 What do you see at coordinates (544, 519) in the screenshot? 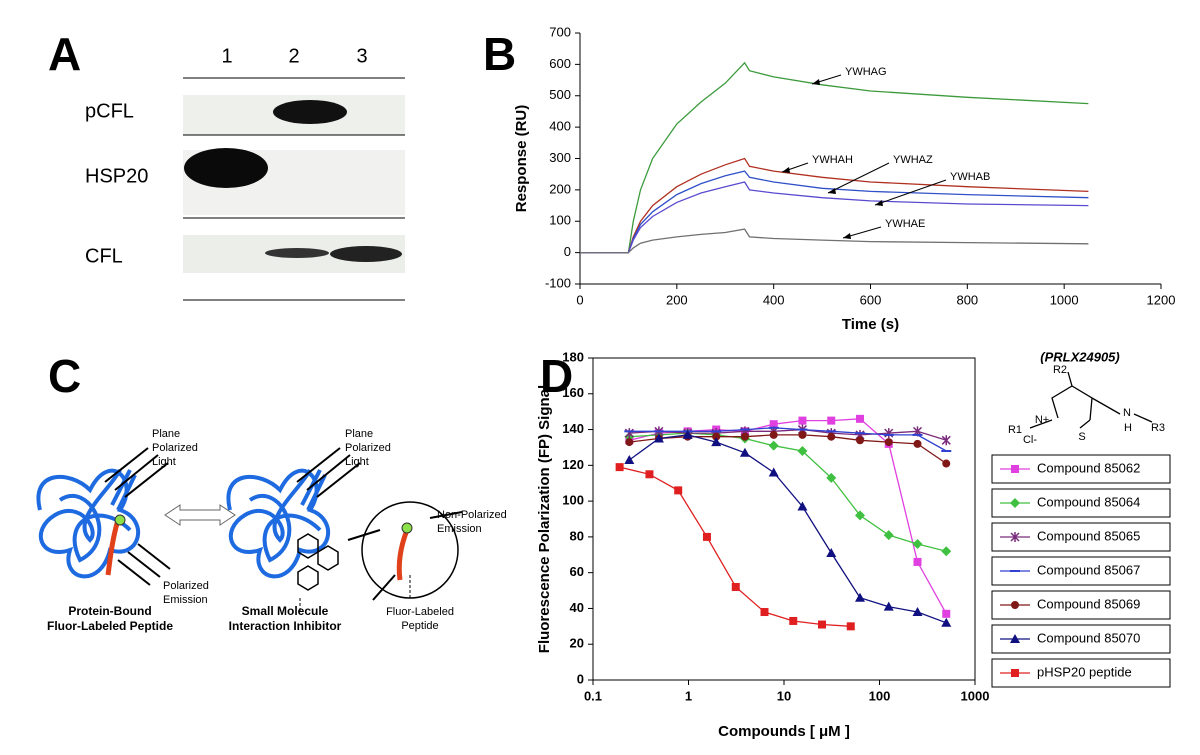
I see `y-axis-title: Fluorescence Polarization (FP) Signal` at bounding box center [544, 519].